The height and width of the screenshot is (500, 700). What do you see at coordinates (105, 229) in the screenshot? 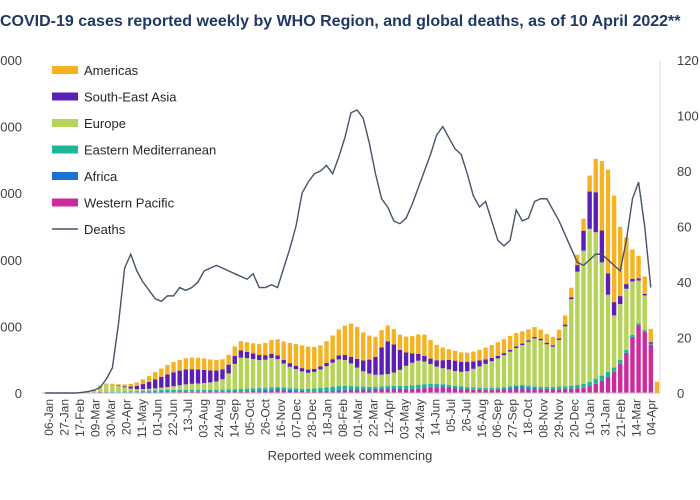
I see `legend-label: Deaths` at bounding box center [105, 229].